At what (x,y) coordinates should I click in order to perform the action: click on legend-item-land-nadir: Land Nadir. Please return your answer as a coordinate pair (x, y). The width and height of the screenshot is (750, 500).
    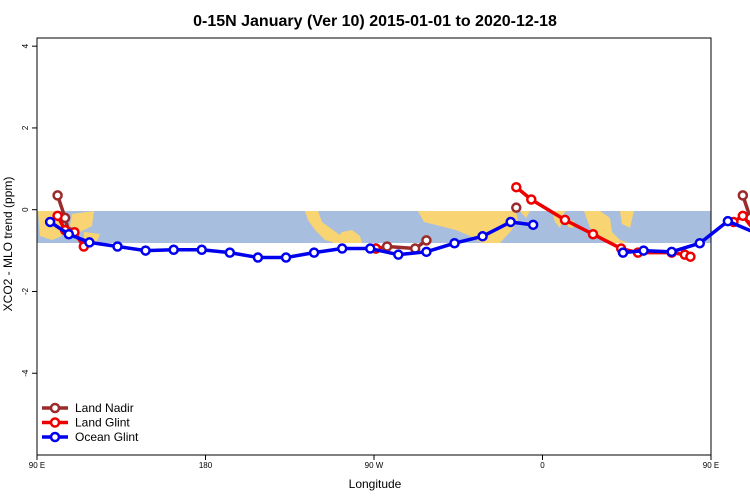
    Looking at the image, I should click on (88, 408).